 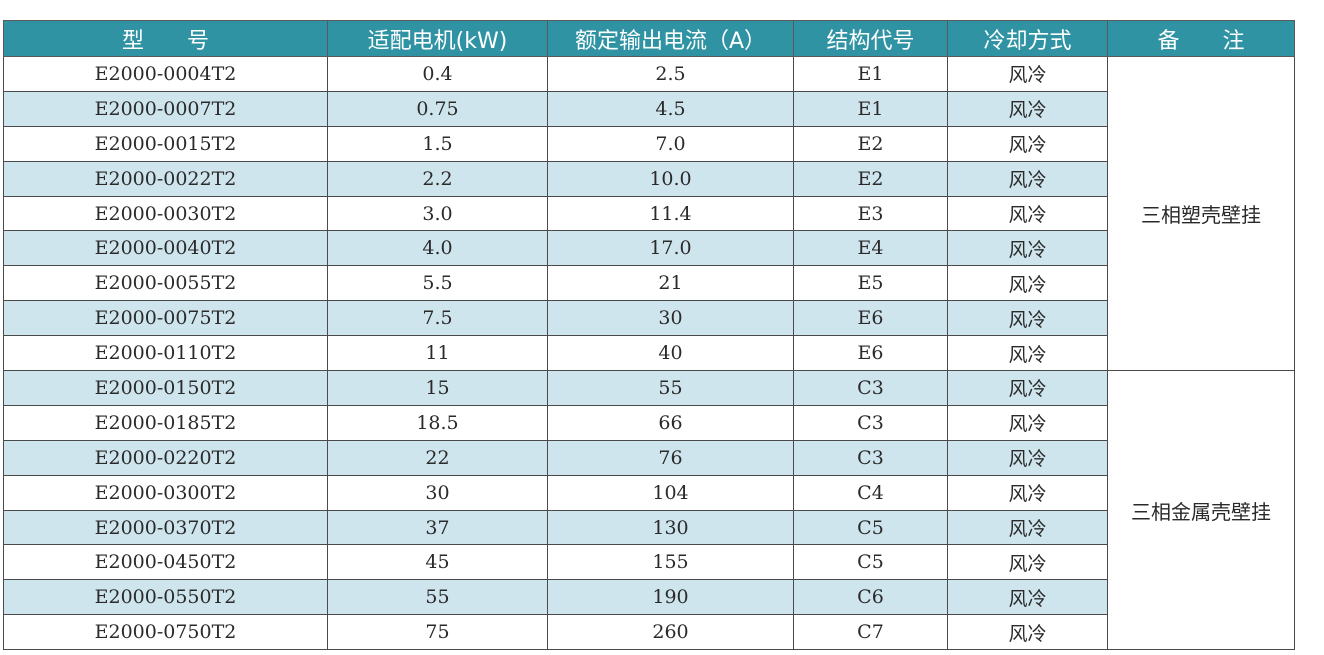 What do you see at coordinates (649, 457) in the screenshot?
I see `table-row: E2000-0220T2 22 76 C3 风冷` at bounding box center [649, 457].